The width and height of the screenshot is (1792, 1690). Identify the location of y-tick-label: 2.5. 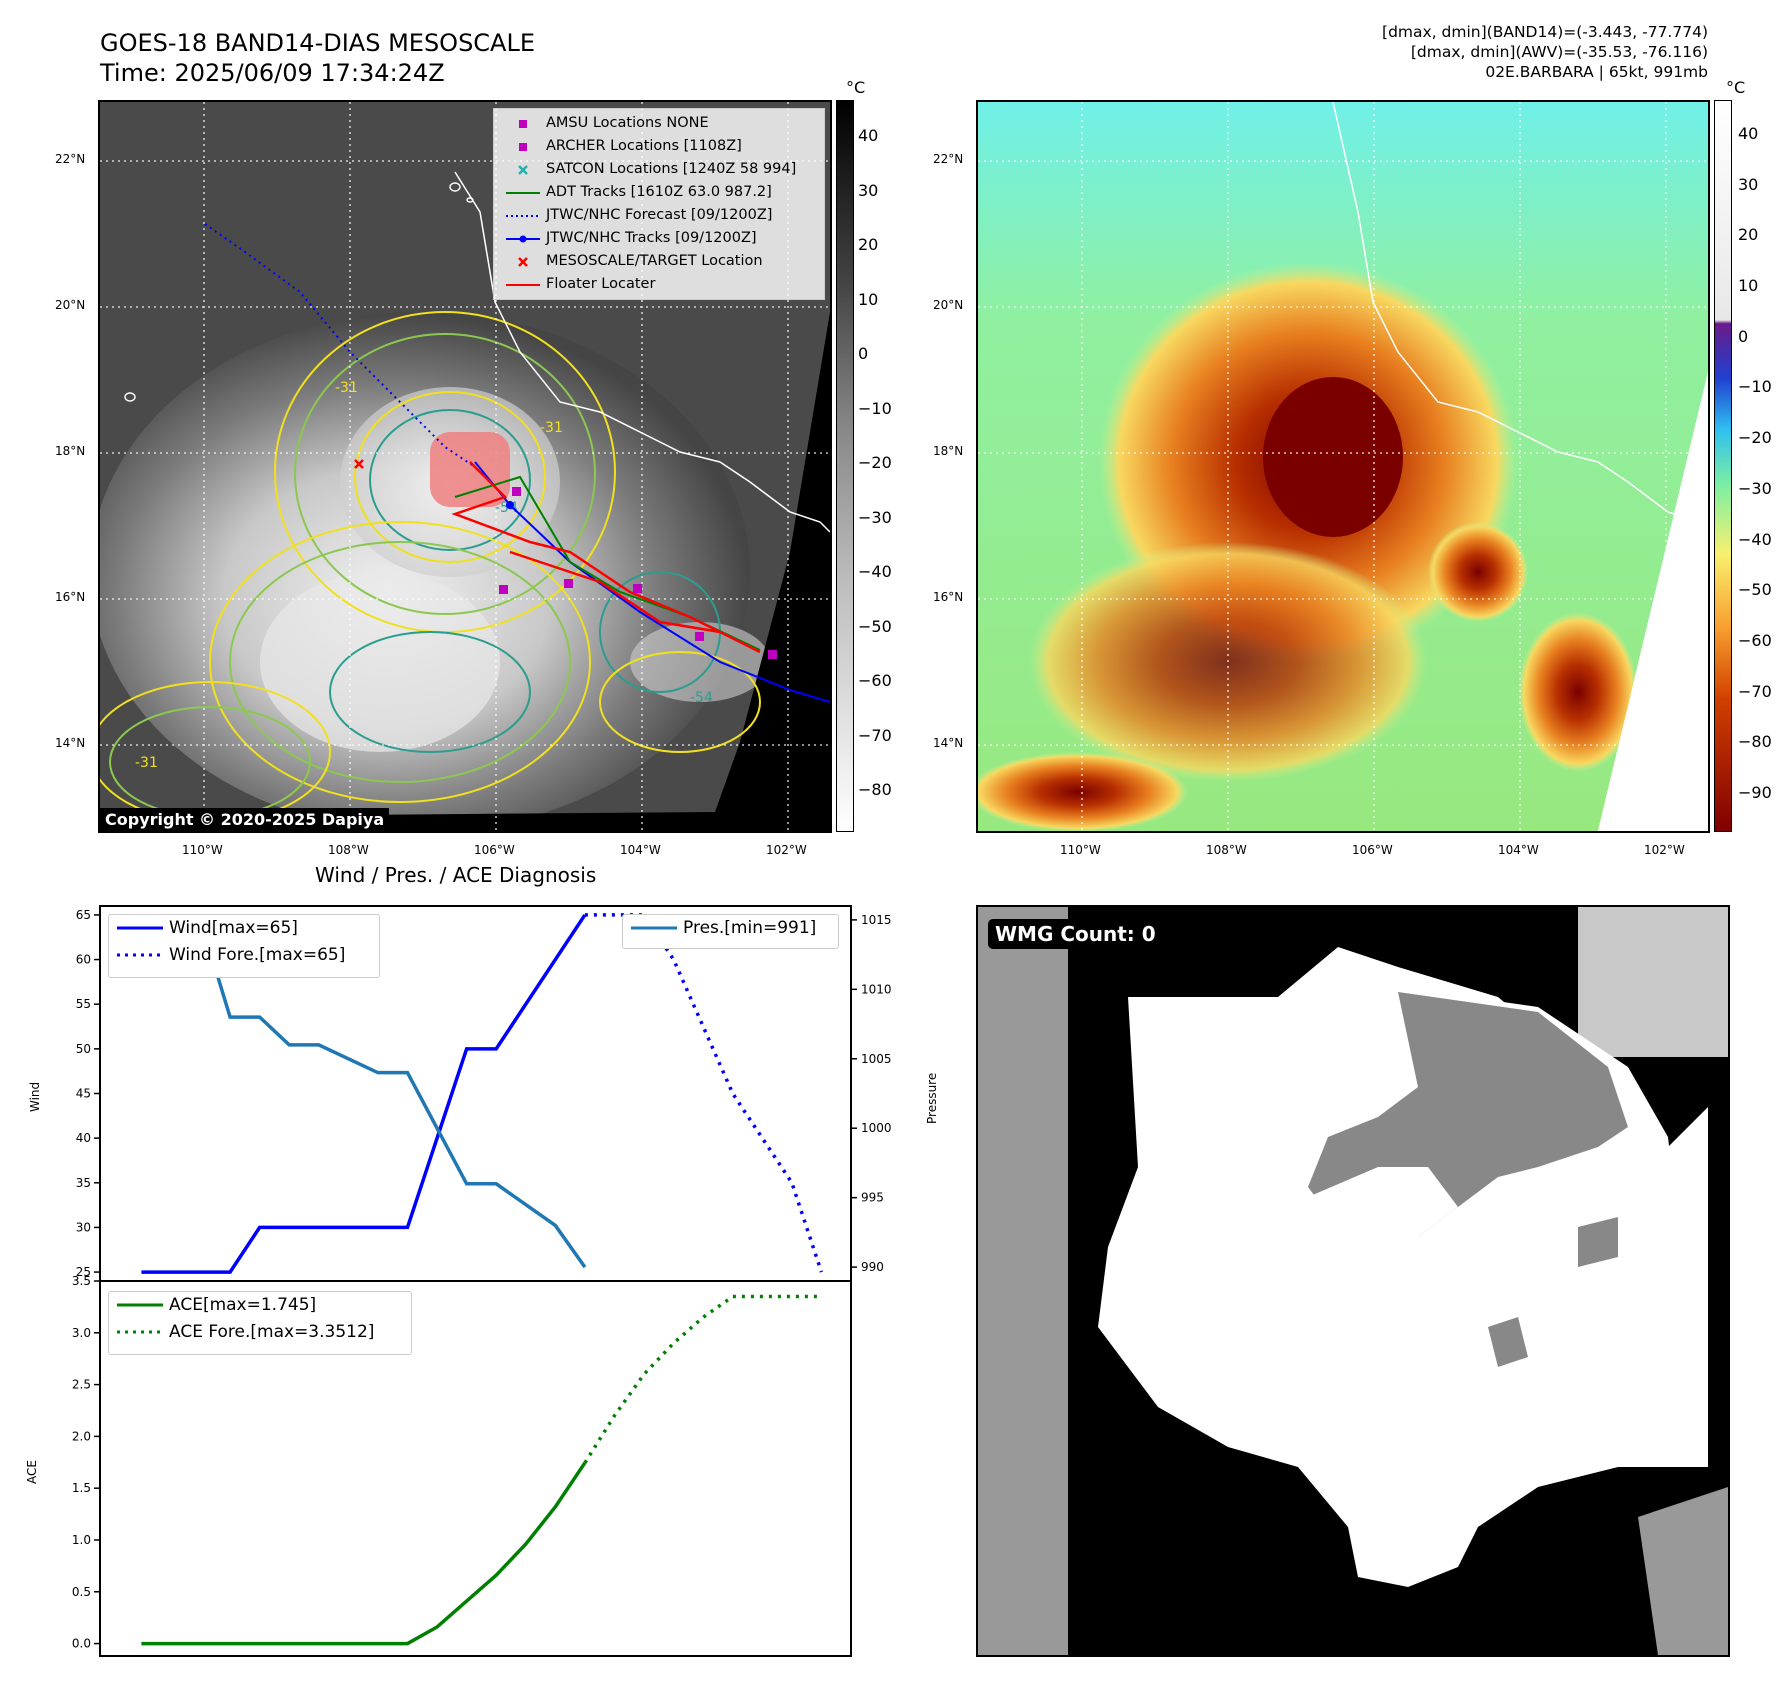
(81, 1385).